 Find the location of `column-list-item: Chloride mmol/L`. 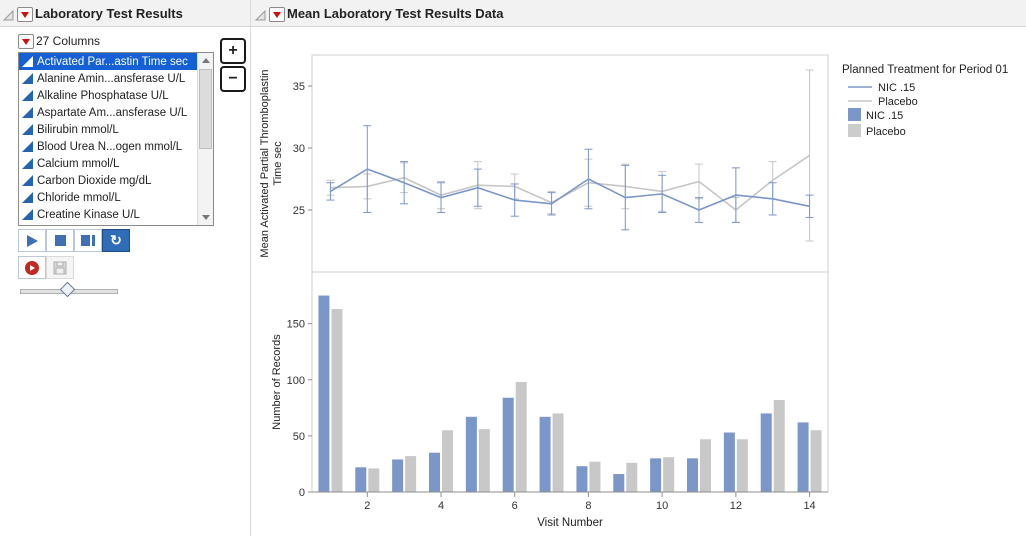

column-list-item: Chloride mmol/L is located at coordinates (108, 197).